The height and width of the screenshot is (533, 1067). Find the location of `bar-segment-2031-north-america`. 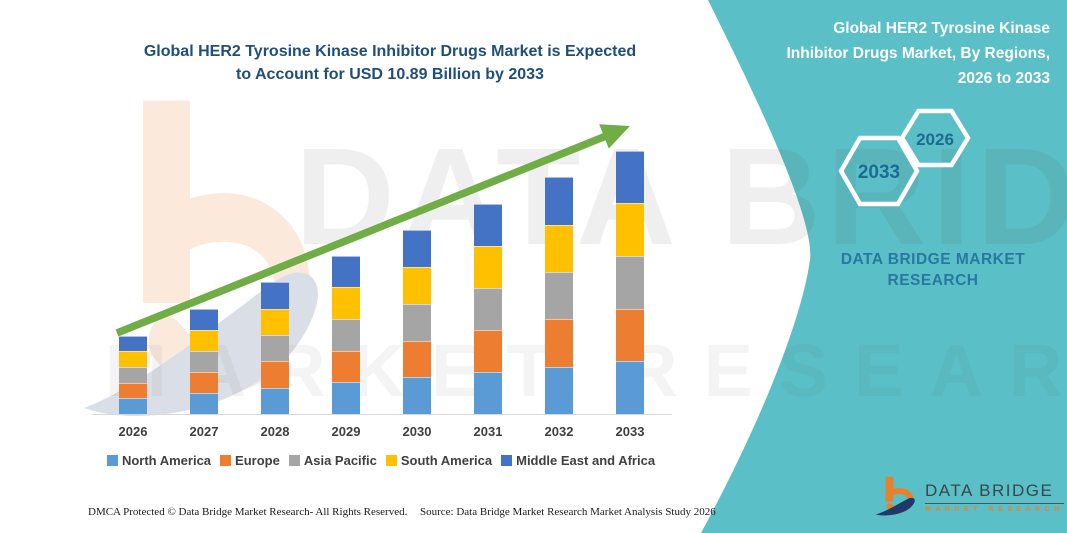

bar-segment-2031-north-america is located at coordinates (488, 392).